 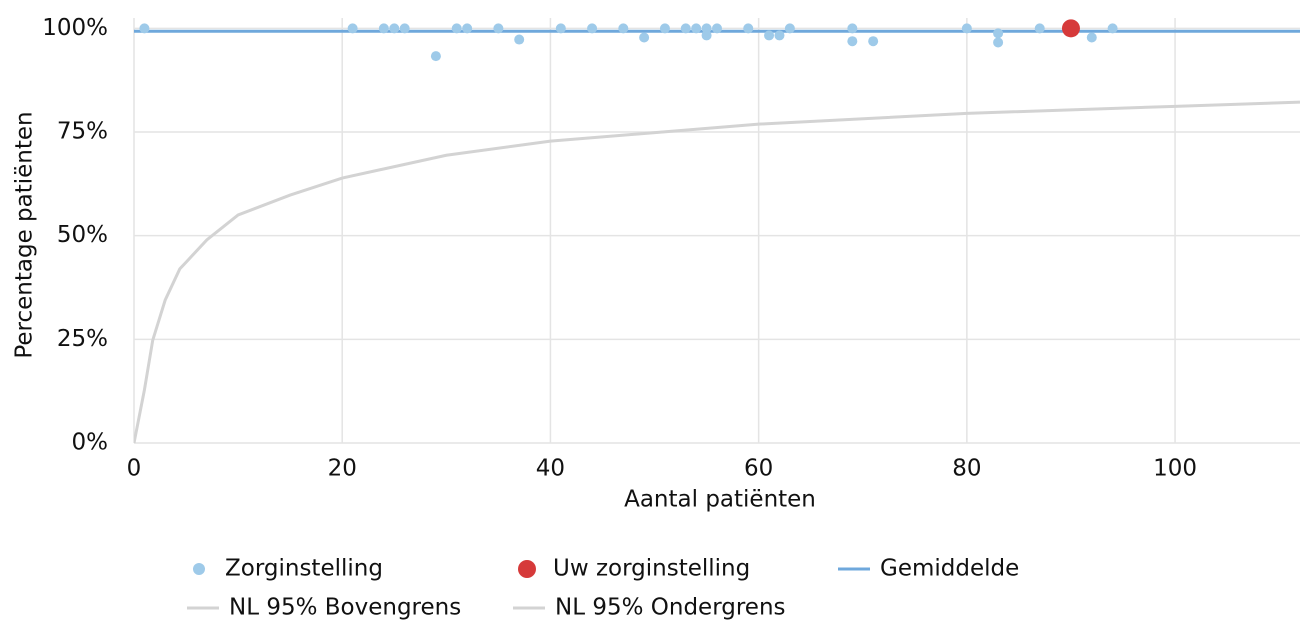 I want to click on legend-label: Zorginstelling, so click(x=304, y=569).